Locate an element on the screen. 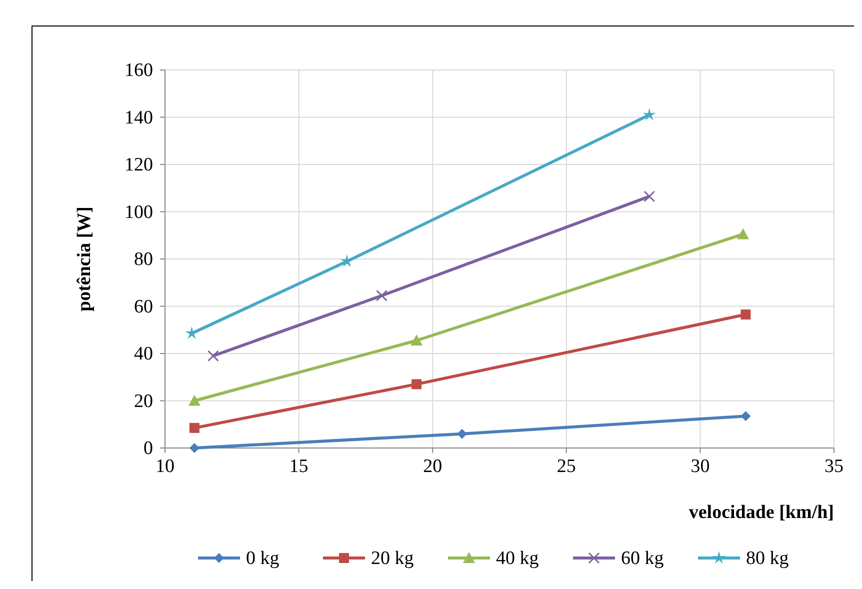 This screenshot has width=862, height=589. y-tick-label: 20 is located at coordinates (143, 401).